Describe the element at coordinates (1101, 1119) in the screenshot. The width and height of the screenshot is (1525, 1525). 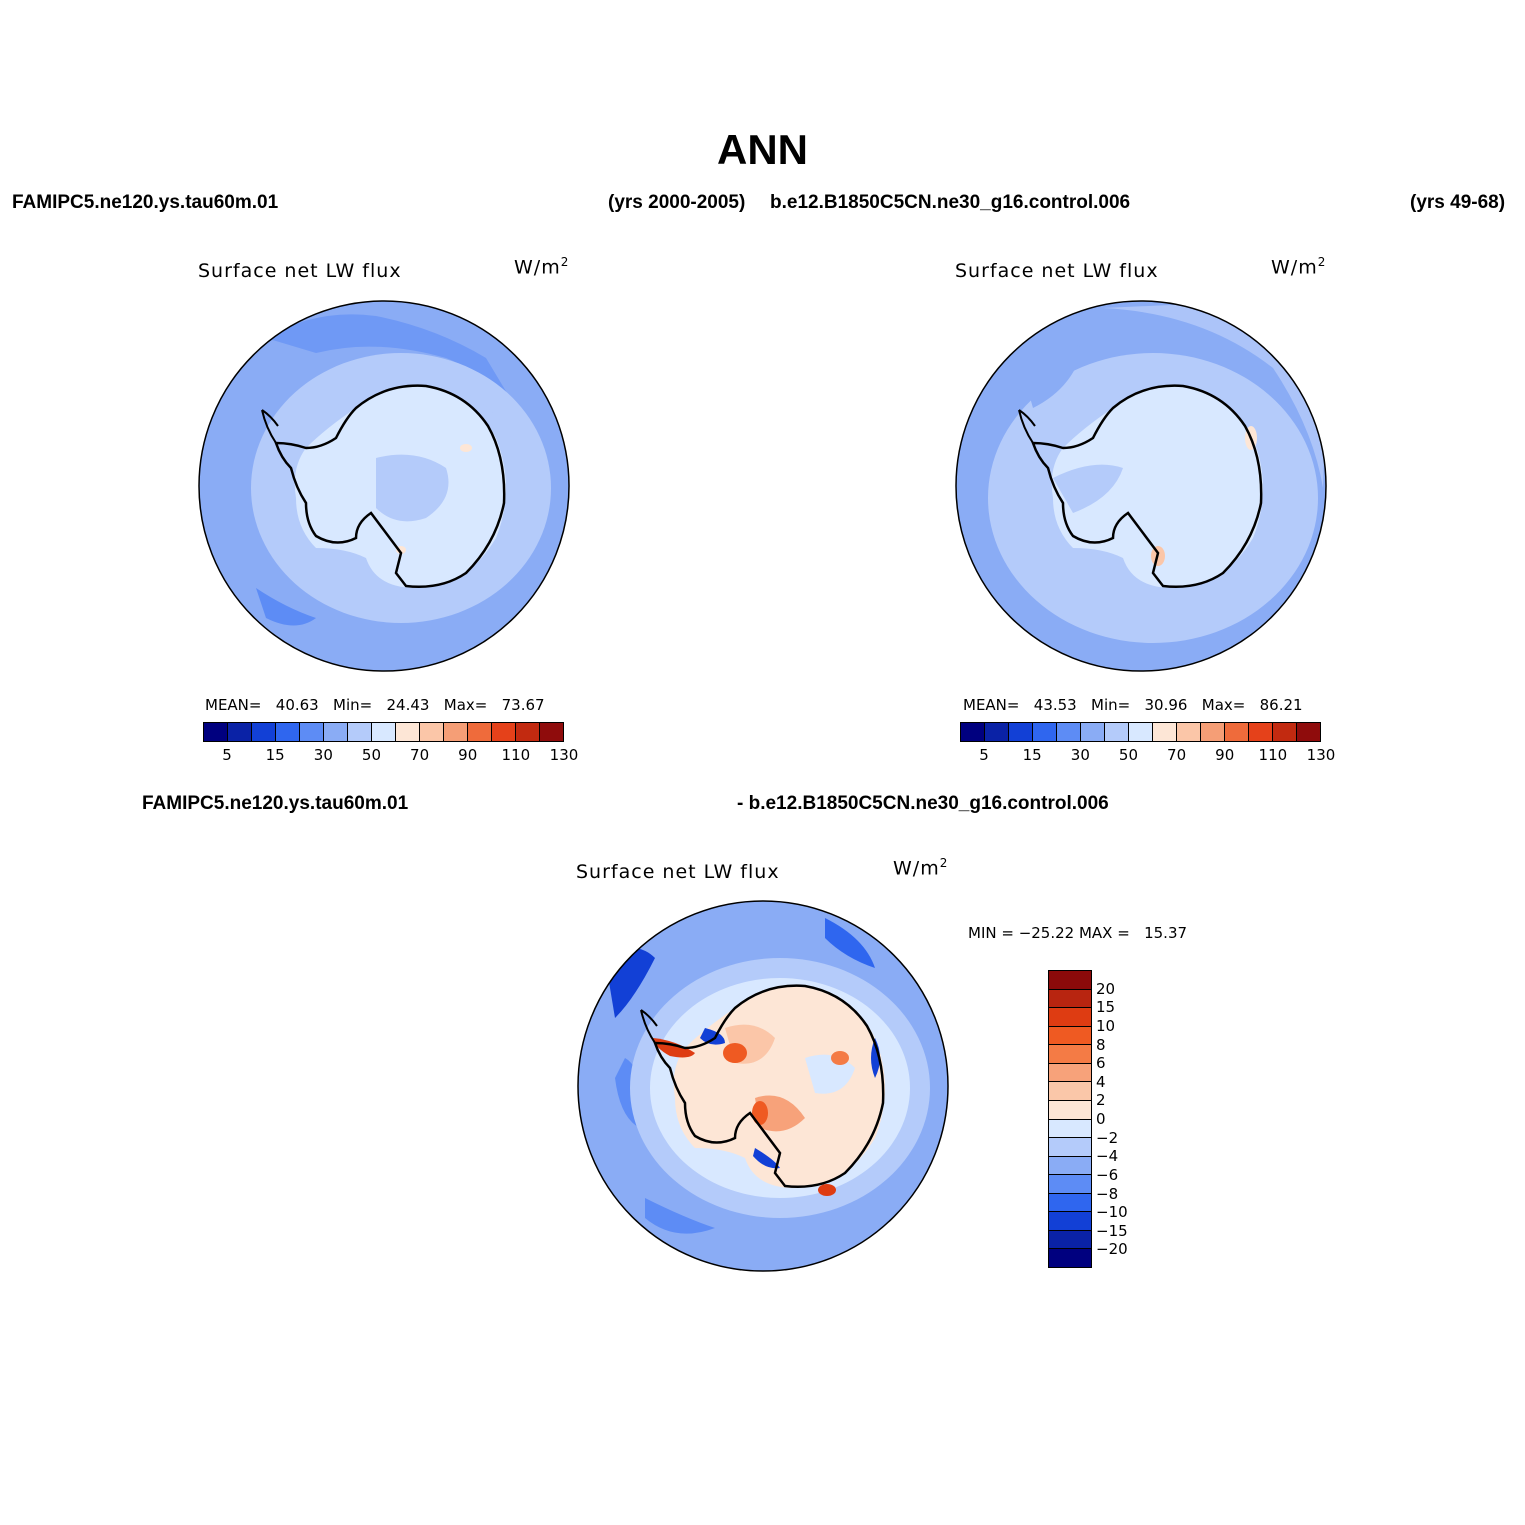
I see `colorbar-tick-label: 0` at that location.